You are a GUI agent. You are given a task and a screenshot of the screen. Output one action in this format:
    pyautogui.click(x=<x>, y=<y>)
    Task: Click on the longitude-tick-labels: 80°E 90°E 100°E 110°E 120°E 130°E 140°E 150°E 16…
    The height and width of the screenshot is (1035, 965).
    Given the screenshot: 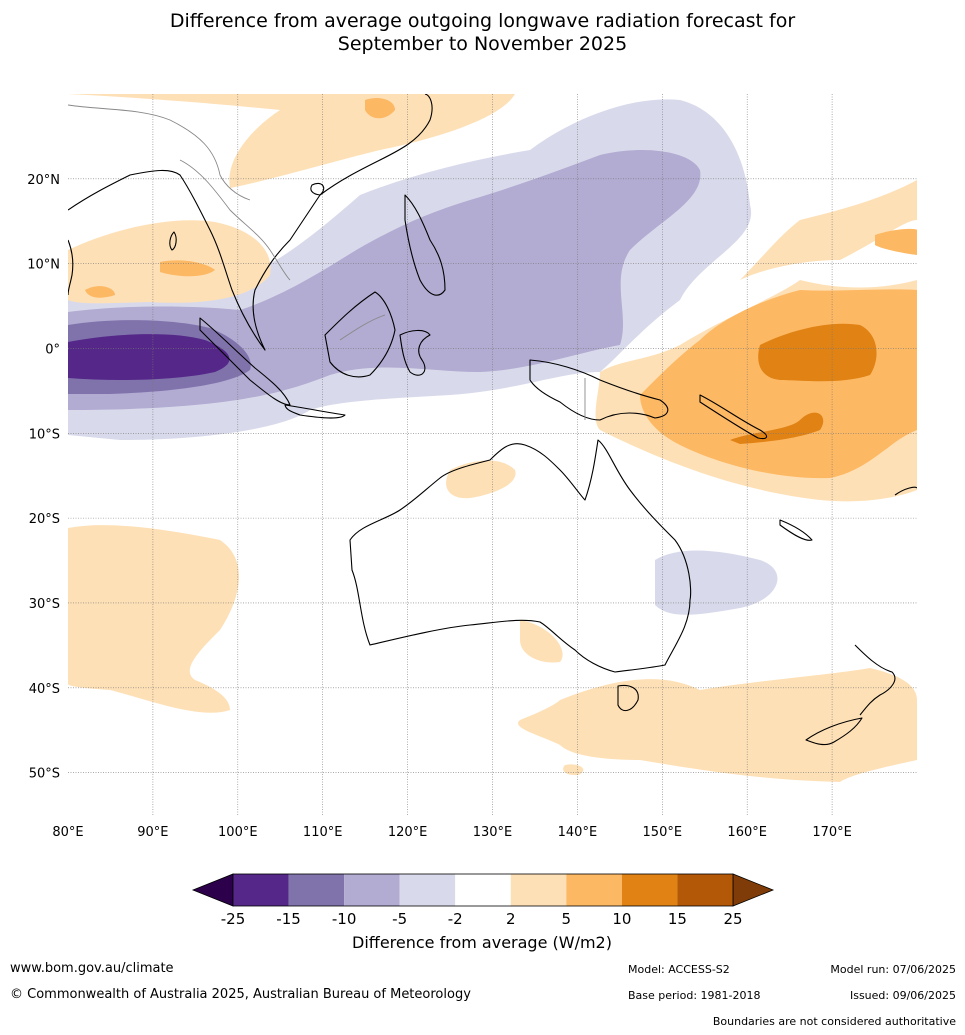 What is the action you would take?
    pyautogui.click(x=451, y=832)
    